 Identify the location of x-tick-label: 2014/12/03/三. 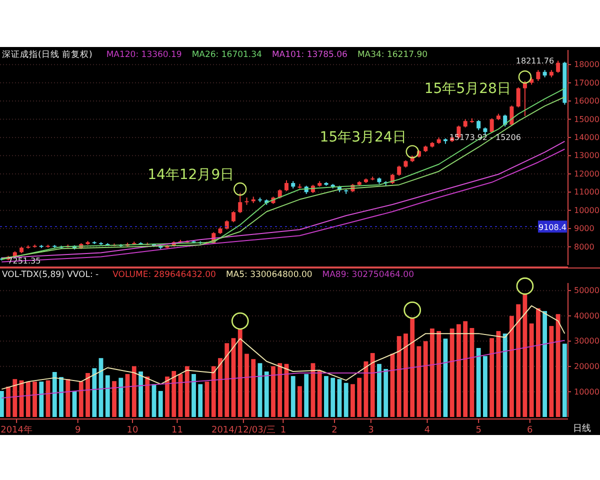
(243, 430).